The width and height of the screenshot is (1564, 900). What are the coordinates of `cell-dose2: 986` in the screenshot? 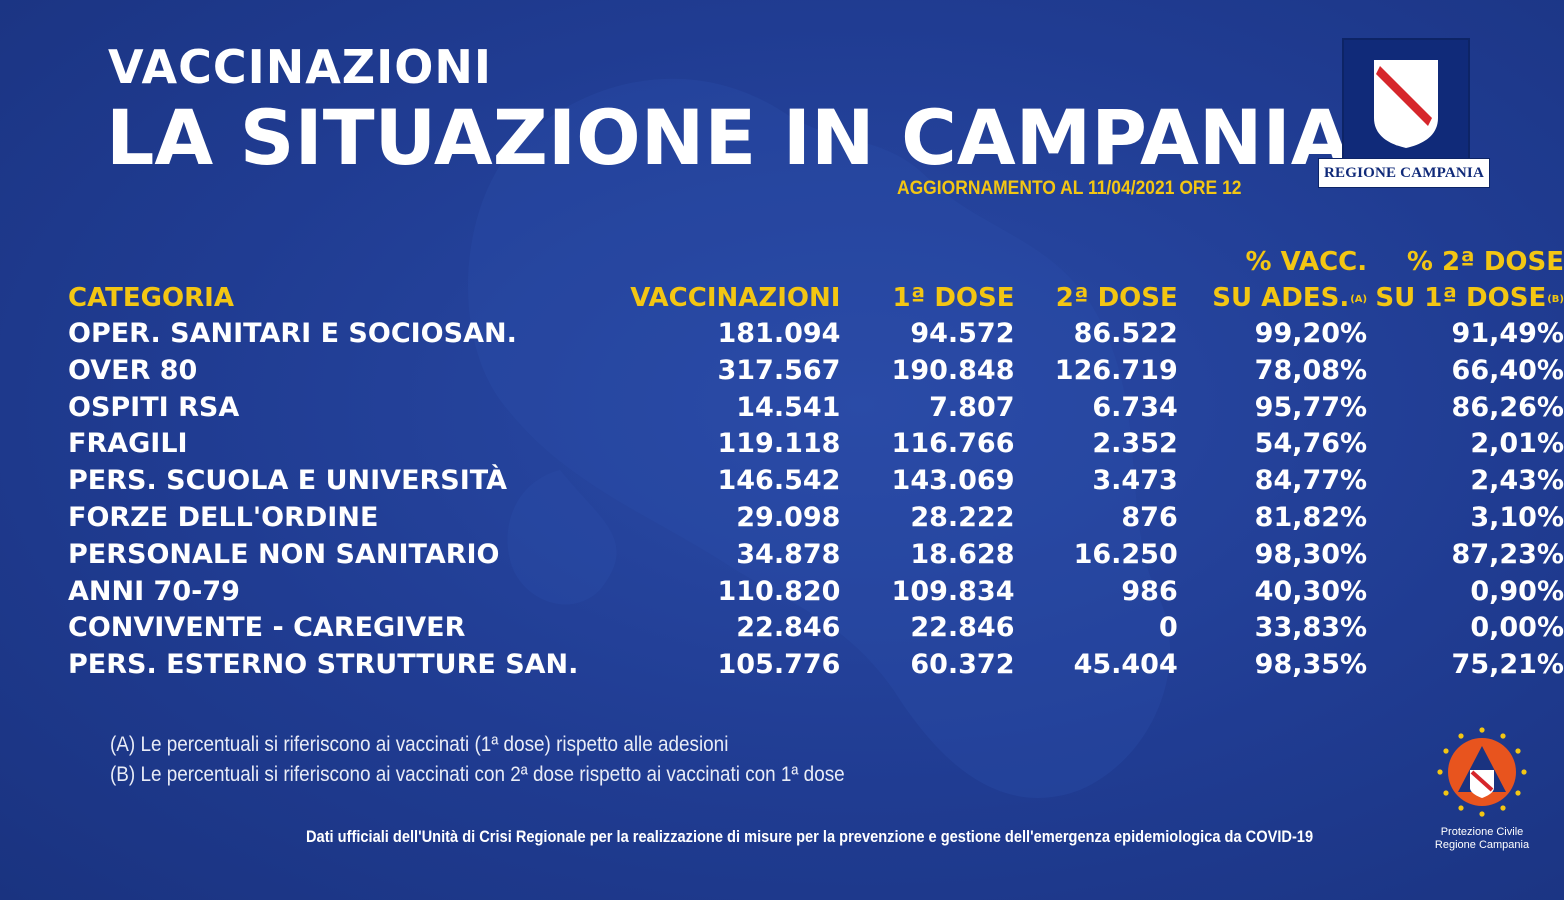 It's located at (1149, 591).